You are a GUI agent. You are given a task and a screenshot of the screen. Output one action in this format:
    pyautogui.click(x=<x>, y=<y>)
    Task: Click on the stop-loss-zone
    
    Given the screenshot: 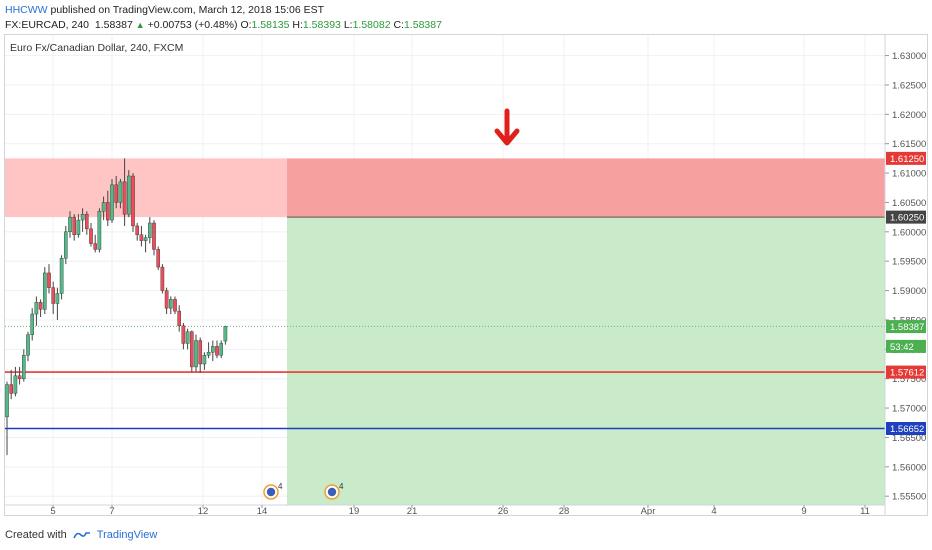 What is the action you would take?
    pyautogui.click(x=586, y=188)
    